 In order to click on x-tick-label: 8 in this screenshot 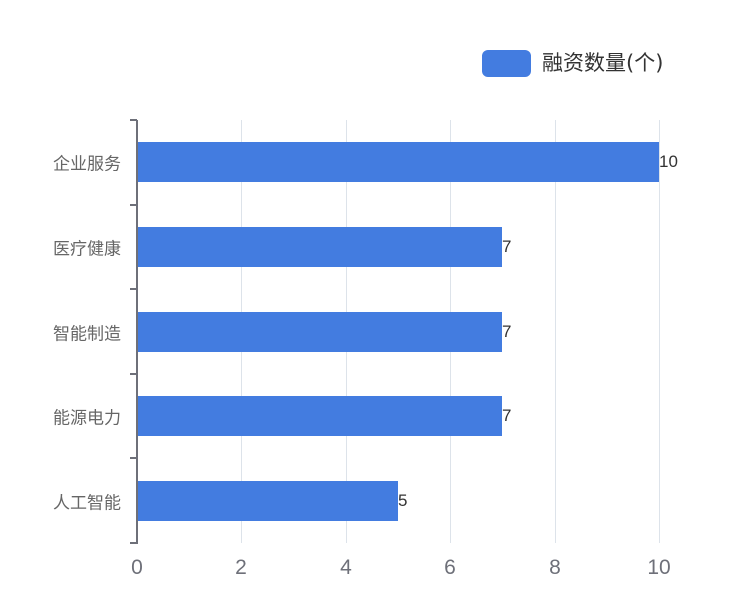, I will do `click(555, 567)`.